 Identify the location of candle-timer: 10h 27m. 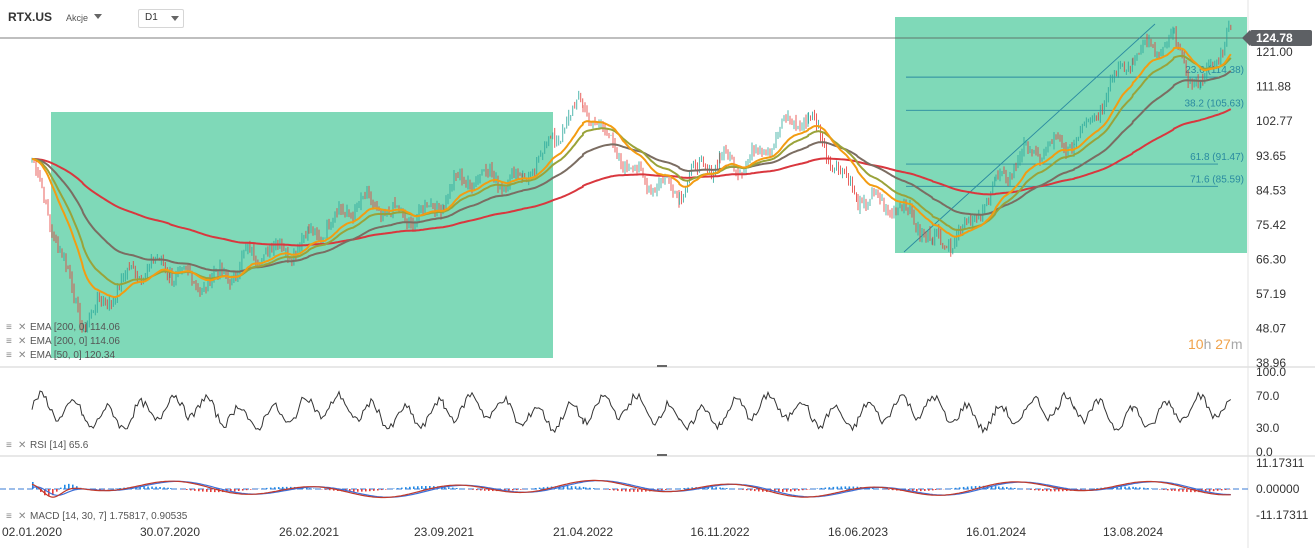
(1215, 344).